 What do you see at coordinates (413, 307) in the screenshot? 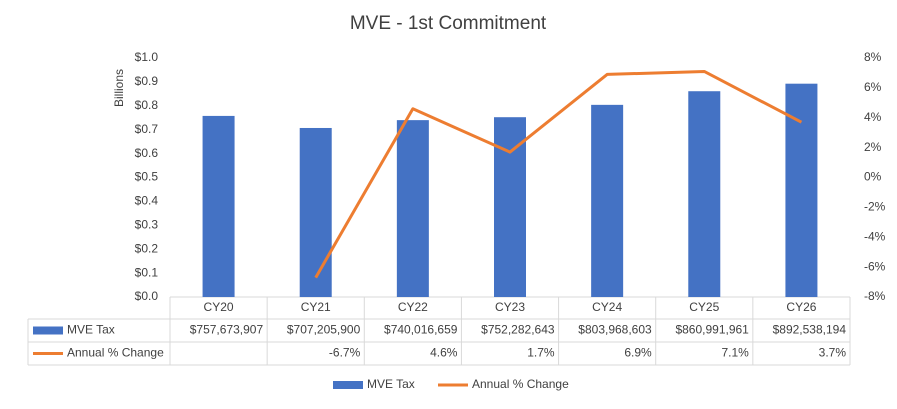
I see `x-tick-label: CY22` at bounding box center [413, 307].